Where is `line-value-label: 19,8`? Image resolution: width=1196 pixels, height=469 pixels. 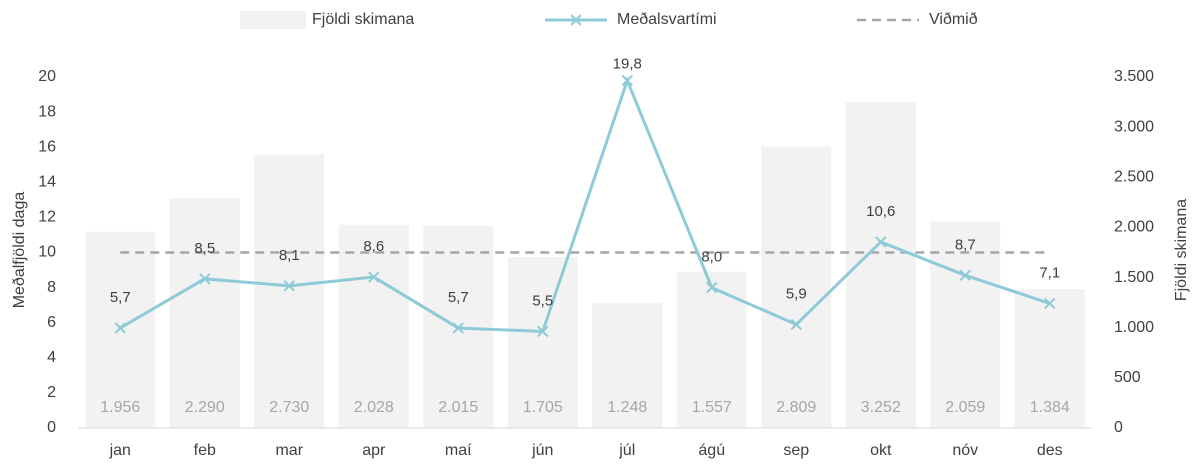 line-value-label: 19,8 is located at coordinates (627, 63).